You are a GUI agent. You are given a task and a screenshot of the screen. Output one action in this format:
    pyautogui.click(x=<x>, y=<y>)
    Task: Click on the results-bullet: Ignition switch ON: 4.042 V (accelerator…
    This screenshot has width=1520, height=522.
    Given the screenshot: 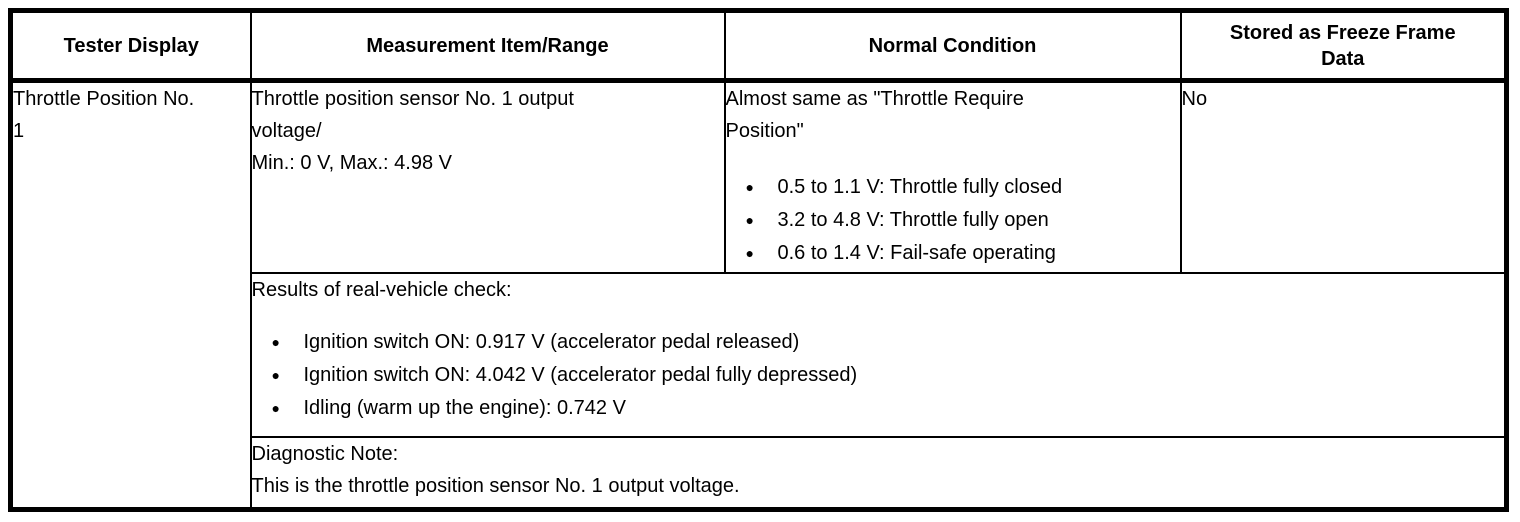 What is the action you would take?
    pyautogui.click(x=879, y=375)
    